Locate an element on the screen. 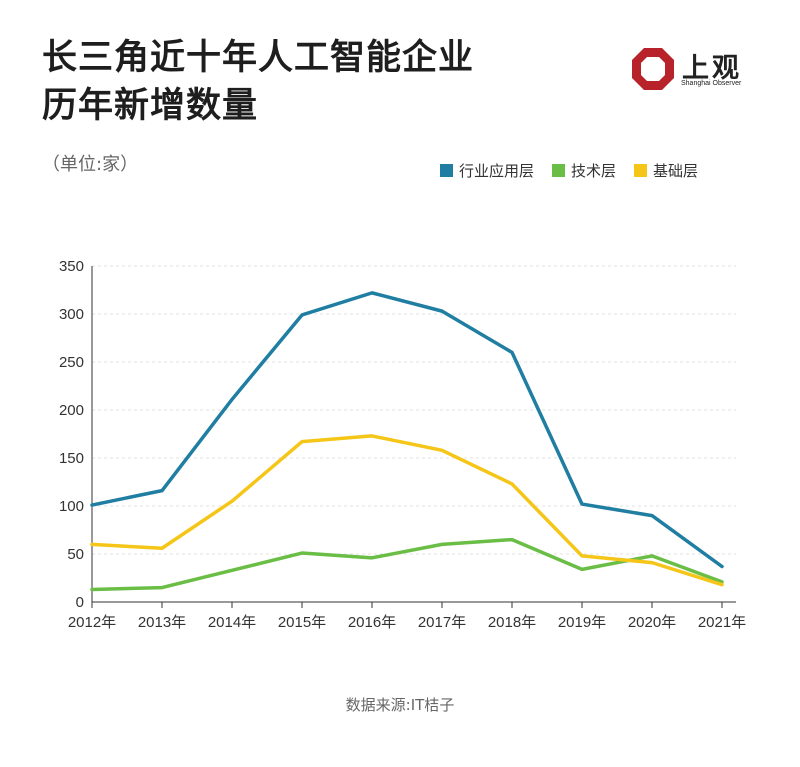 The height and width of the screenshot is (767, 800). legend-label: 行业应用层 is located at coordinates (497, 171).